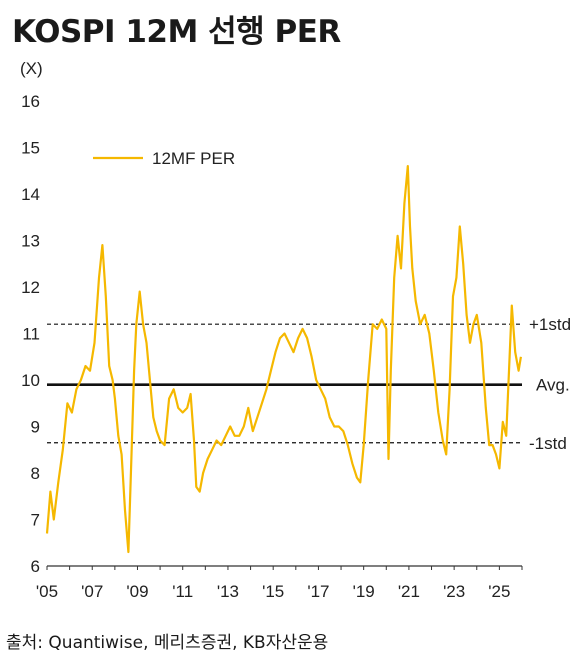  I want to click on y-tick-label: 14, so click(30, 194).